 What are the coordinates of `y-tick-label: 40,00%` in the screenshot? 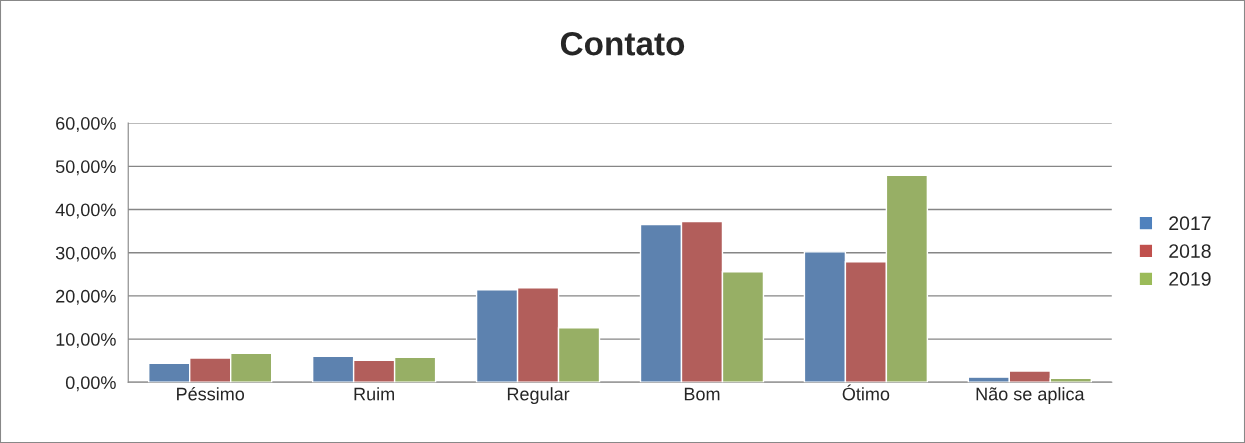 It's located at (85, 211).